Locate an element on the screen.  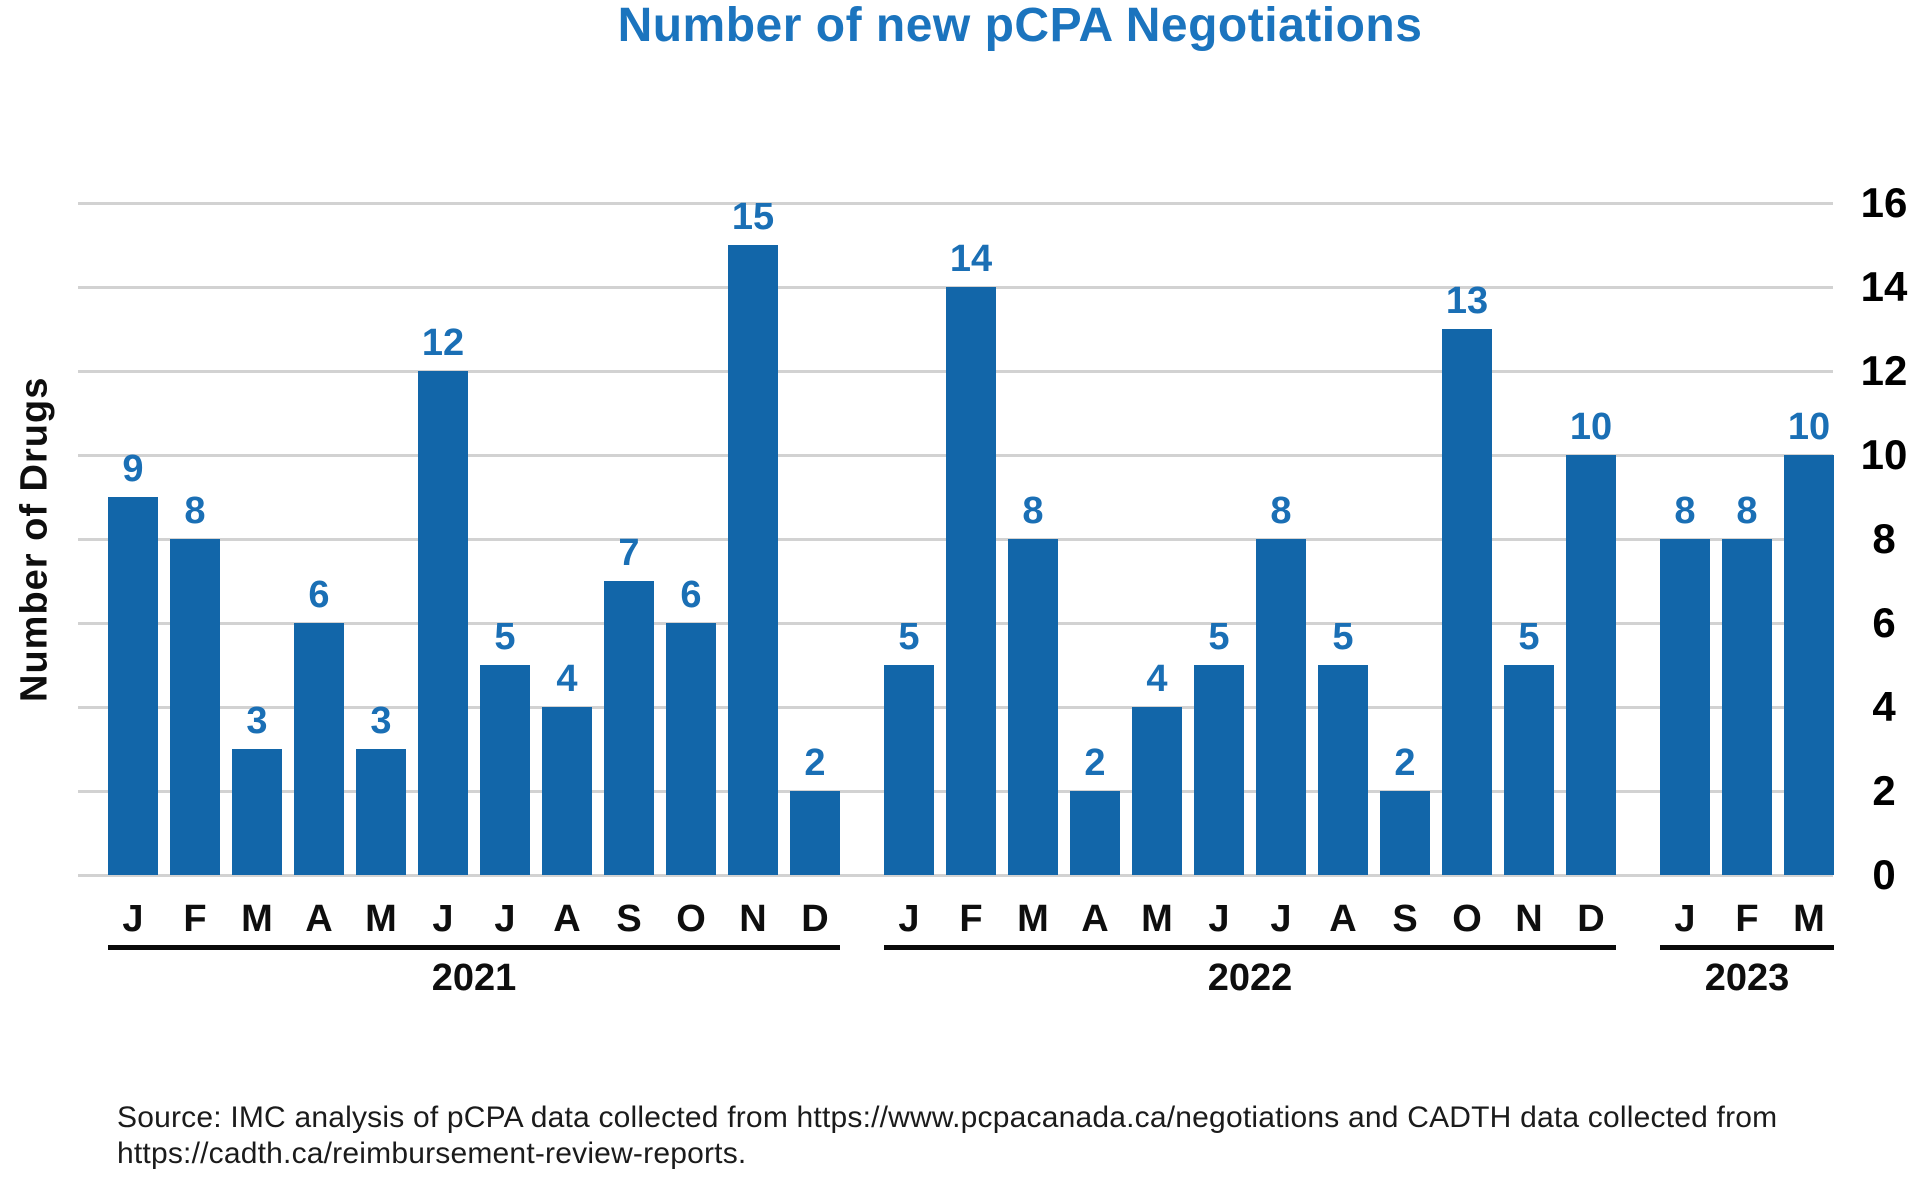
y-tick-0: 0 is located at coordinates (1884, 874).